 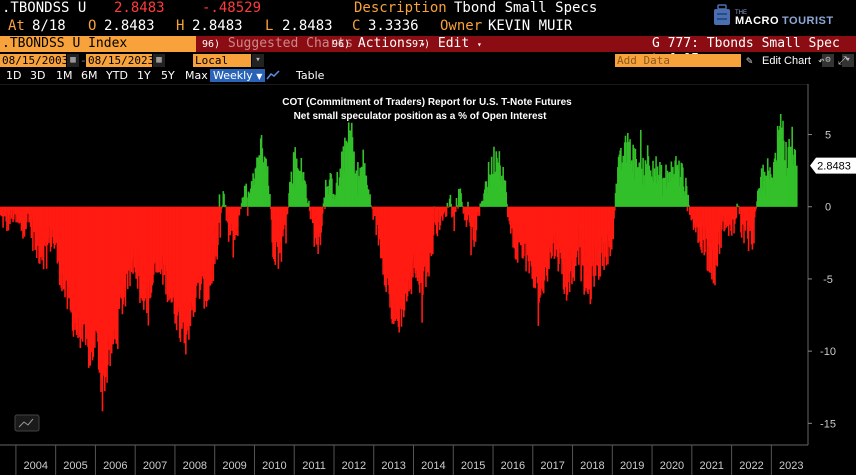 What do you see at coordinates (144, 75) in the screenshot?
I see `period-1y: 1Y` at bounding box center [144, 75].